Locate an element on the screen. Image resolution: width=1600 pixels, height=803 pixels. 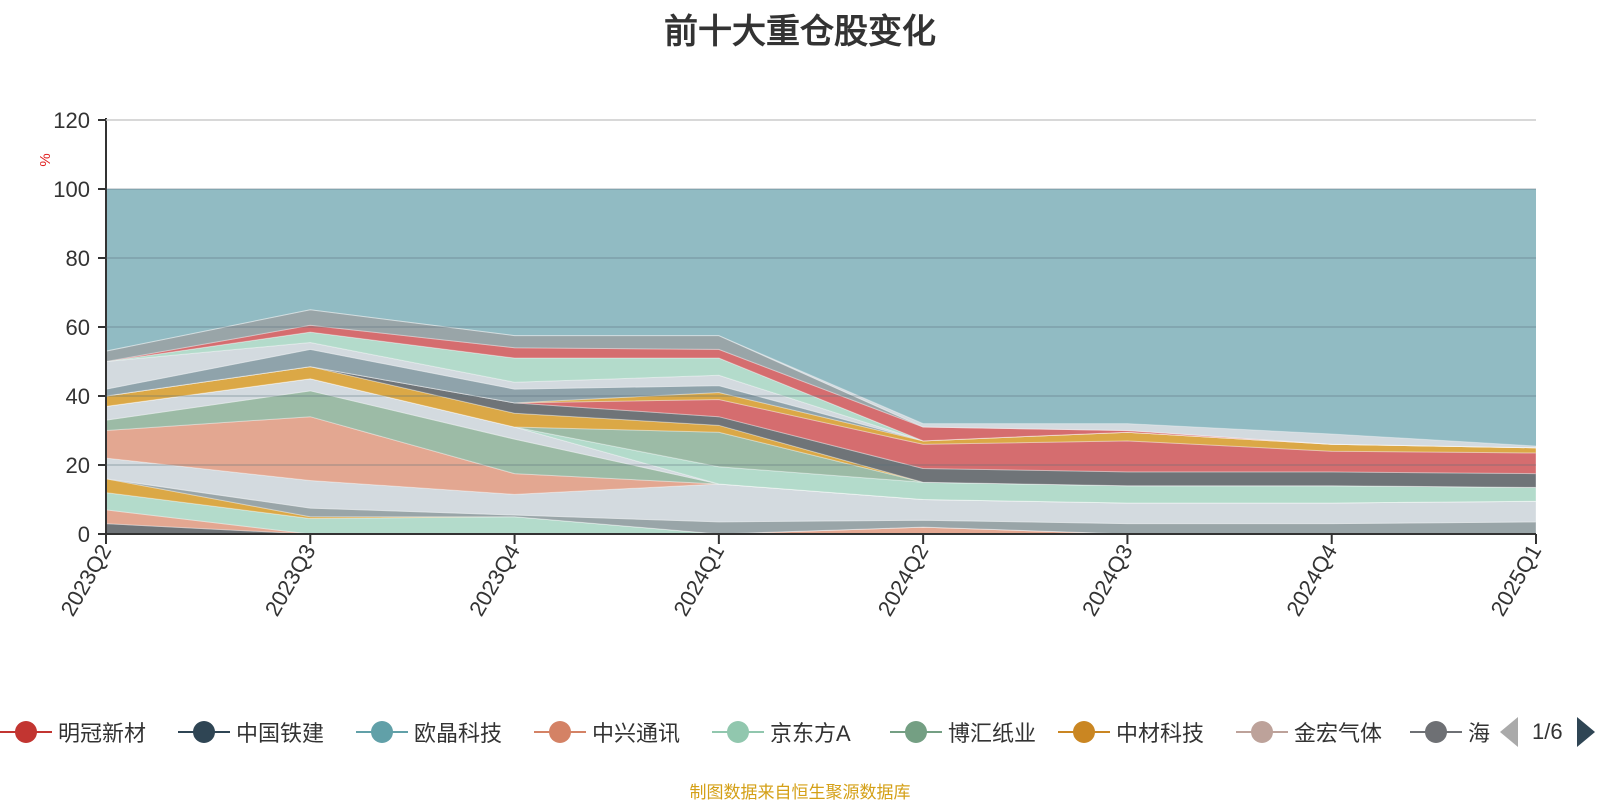
legend-label: 中国铁建 is located at coordinates (280, 733).